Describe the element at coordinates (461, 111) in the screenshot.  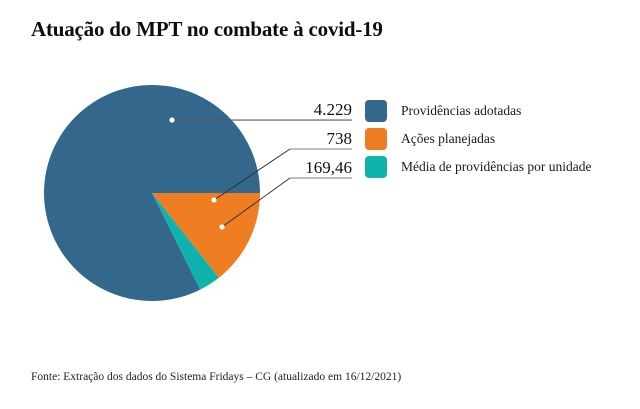
I see `legend-label-0: Providências adotadas` at that location.